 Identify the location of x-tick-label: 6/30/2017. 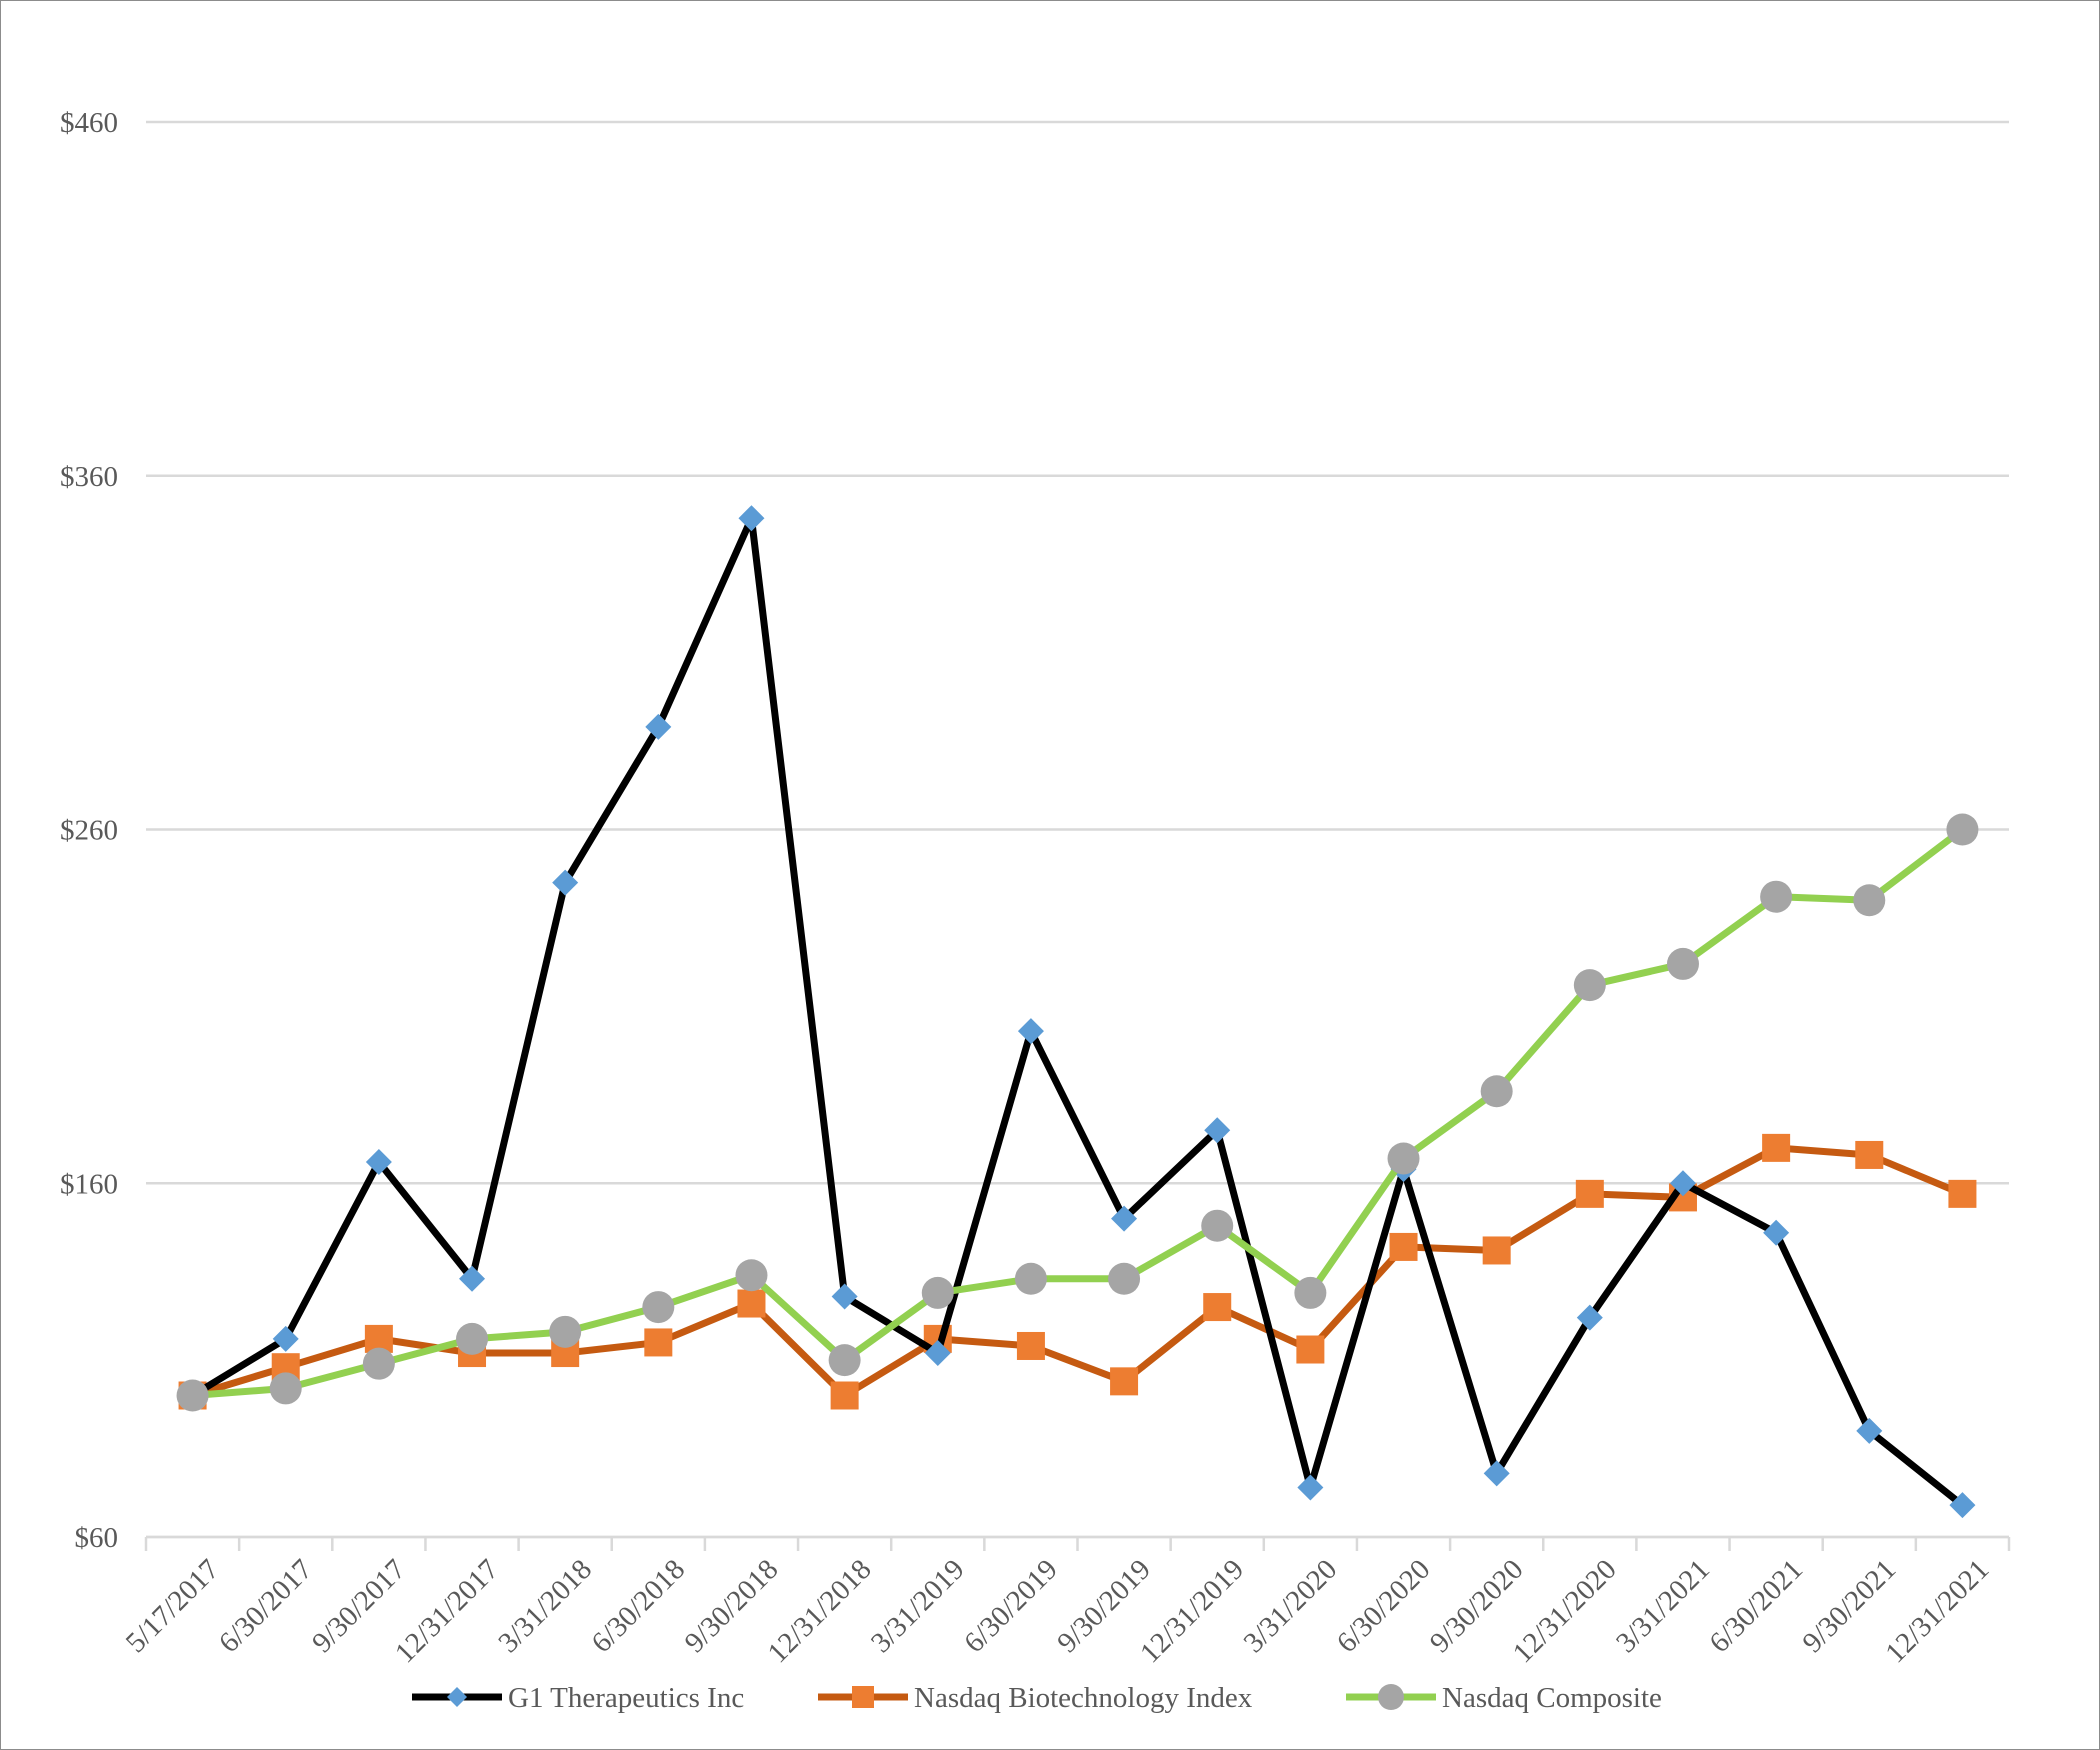
(266, 1606).